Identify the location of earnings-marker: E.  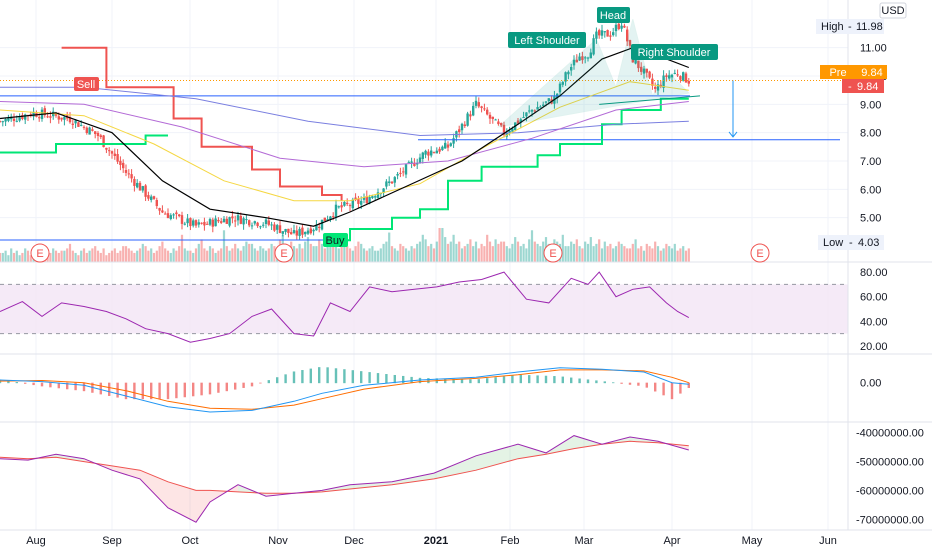
(760, 253).